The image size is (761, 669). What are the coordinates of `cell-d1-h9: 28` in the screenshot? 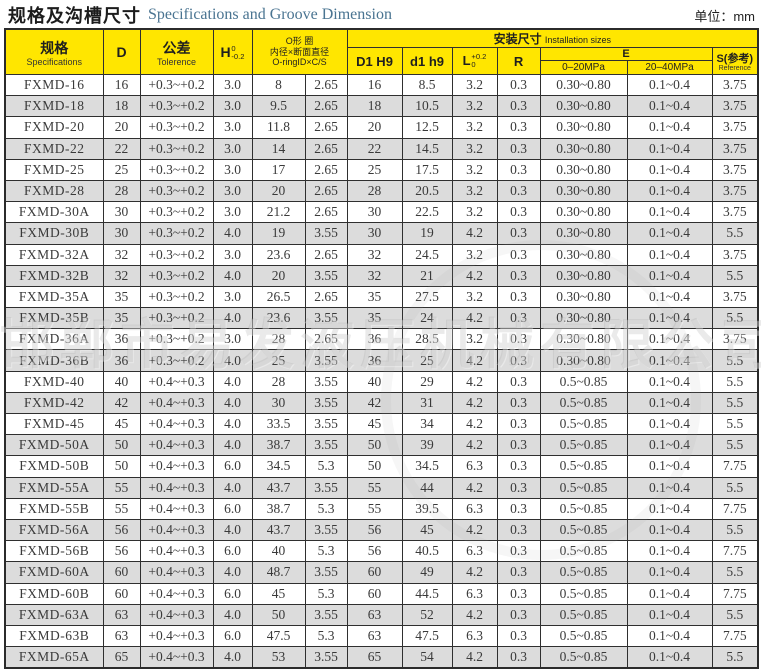 It's located at (374, 191).